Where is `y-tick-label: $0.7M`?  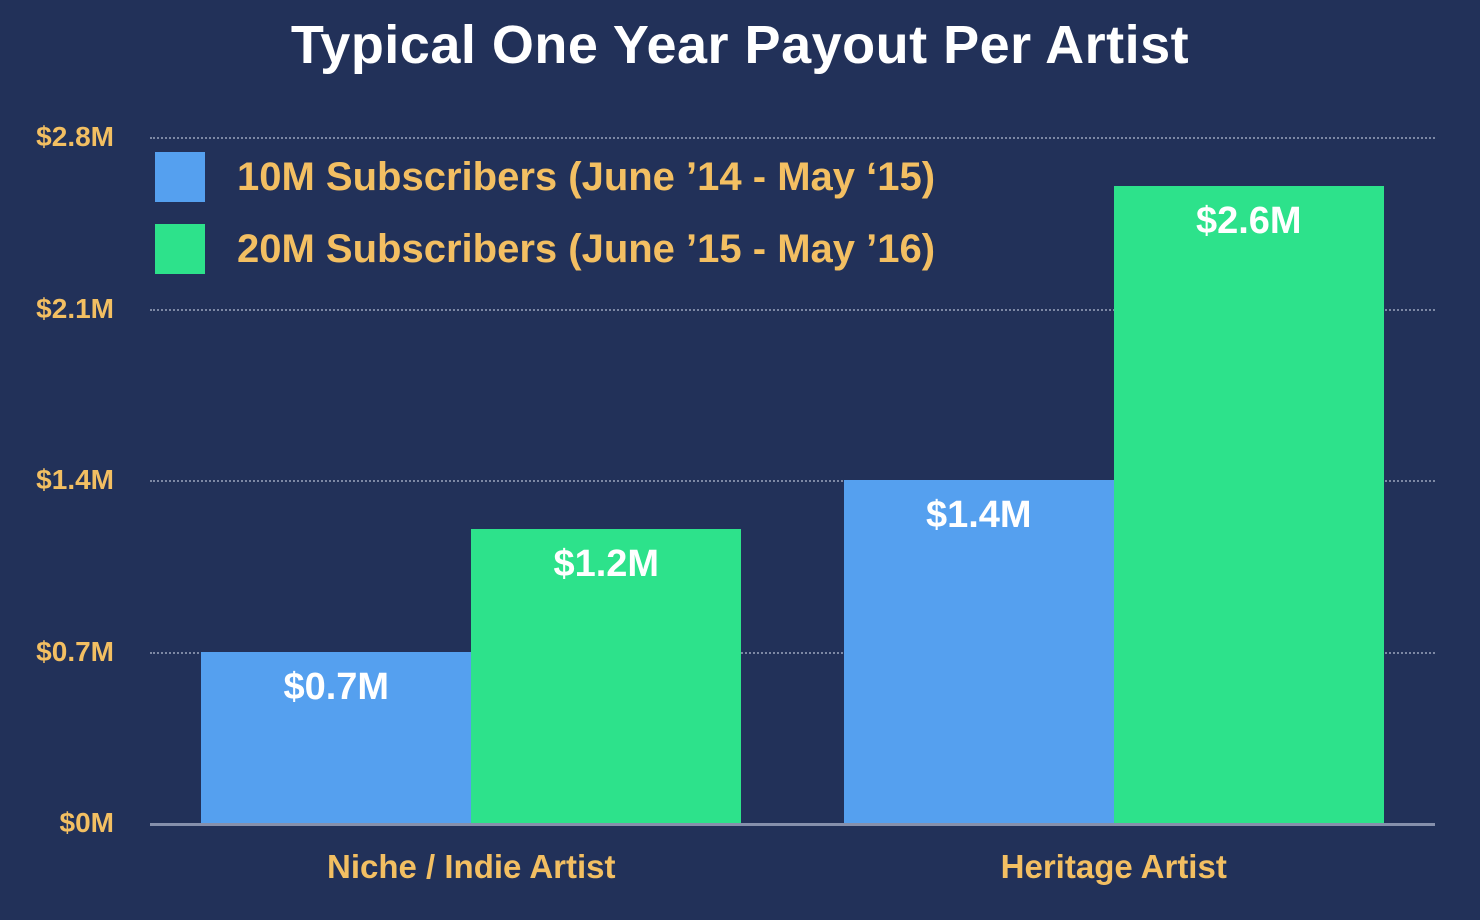 y-tick-label: $0.7M is located at coordinates (75, 651).